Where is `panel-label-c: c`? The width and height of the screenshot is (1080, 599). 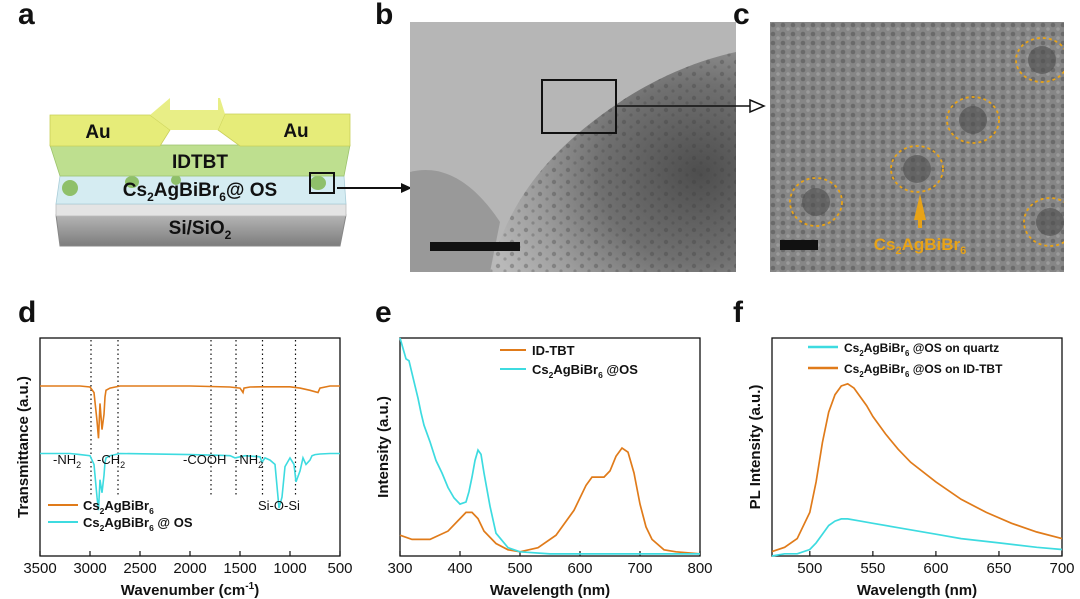
panel-label-c: c is located at coordinates (741, 15).